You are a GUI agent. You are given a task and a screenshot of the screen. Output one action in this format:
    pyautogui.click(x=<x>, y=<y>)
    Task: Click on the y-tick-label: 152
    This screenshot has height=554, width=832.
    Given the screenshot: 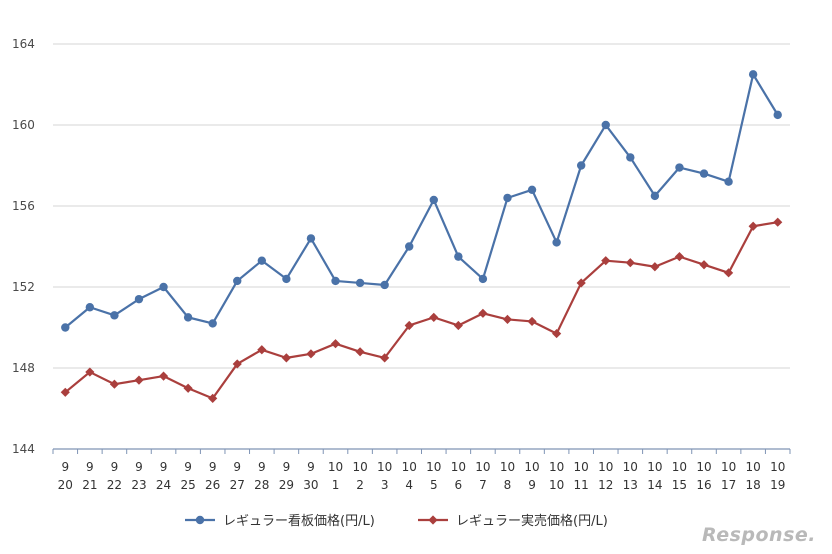 What is the action you would take?
    pyautogui.click(x=23, y=287)
    